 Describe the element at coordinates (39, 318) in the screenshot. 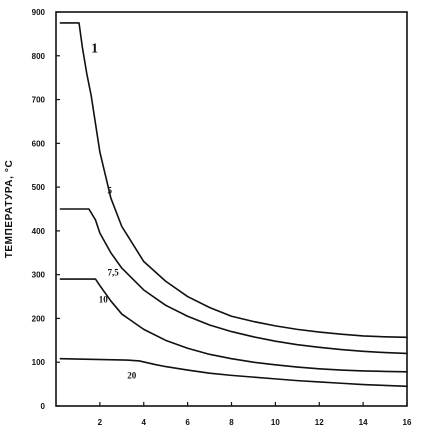

I see `y-tick-label: 200` at that location.